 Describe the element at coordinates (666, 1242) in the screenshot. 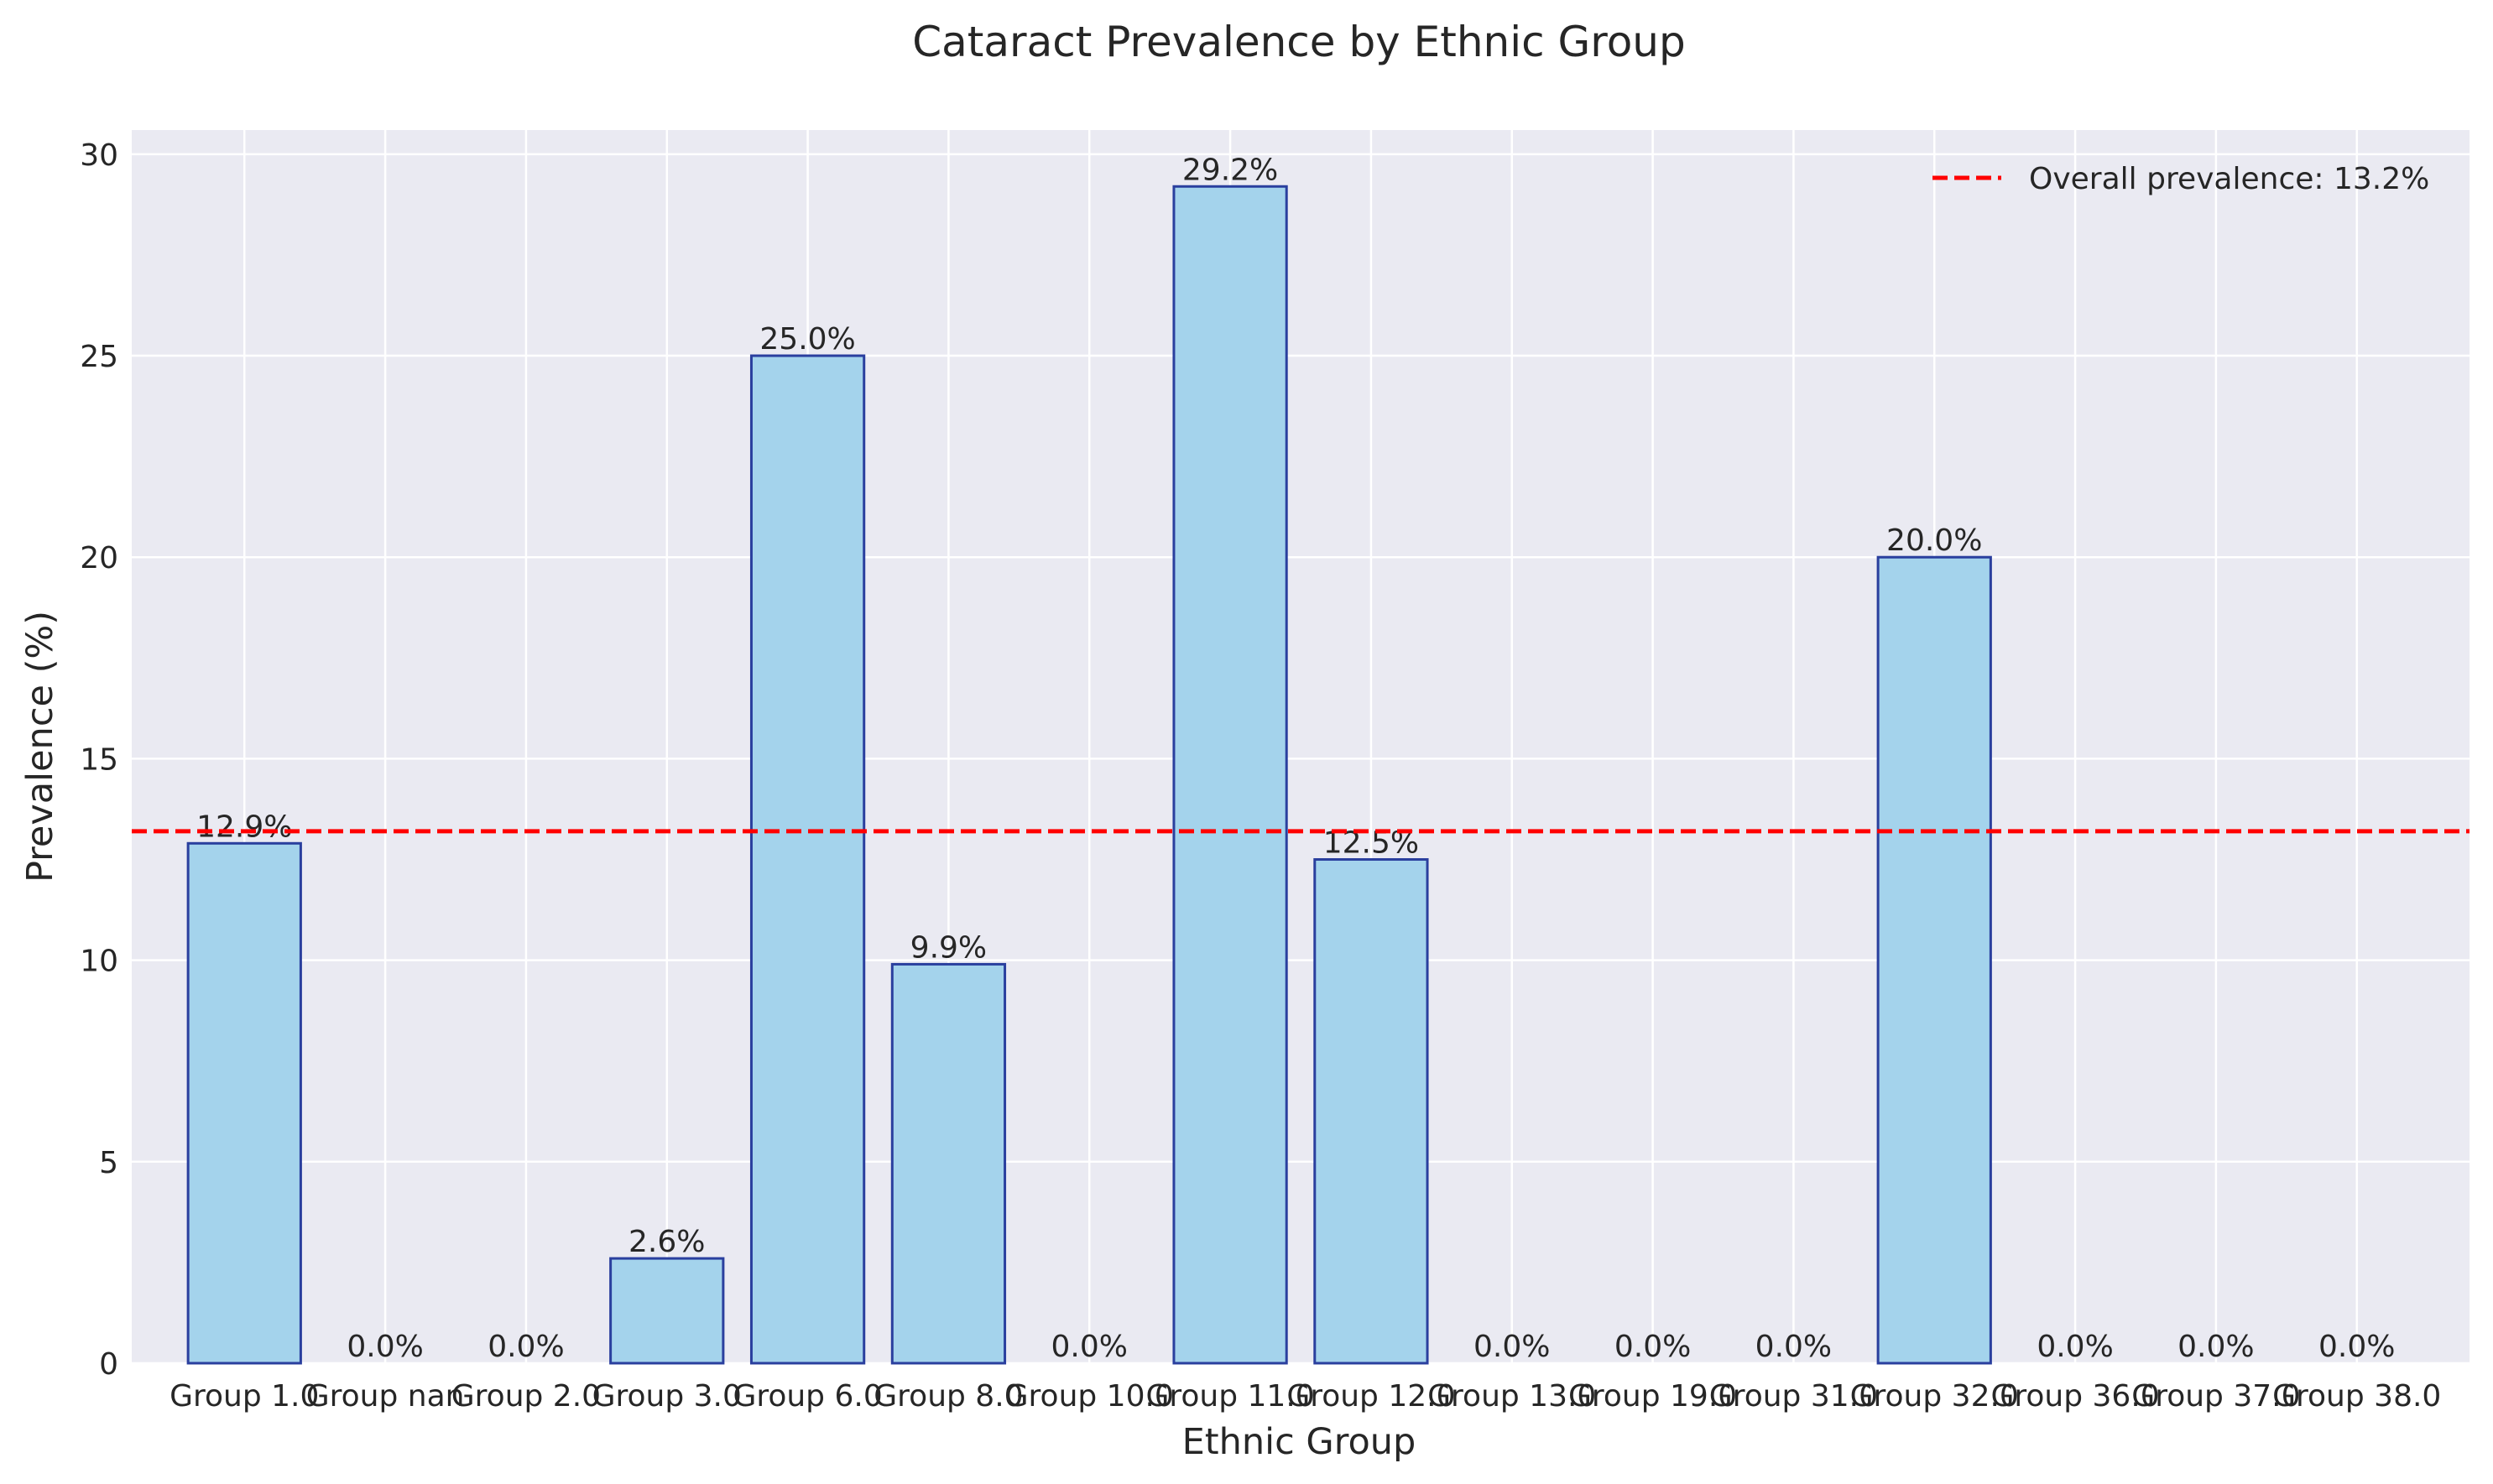

I see `bar-value-label: 2.6%` at that location.